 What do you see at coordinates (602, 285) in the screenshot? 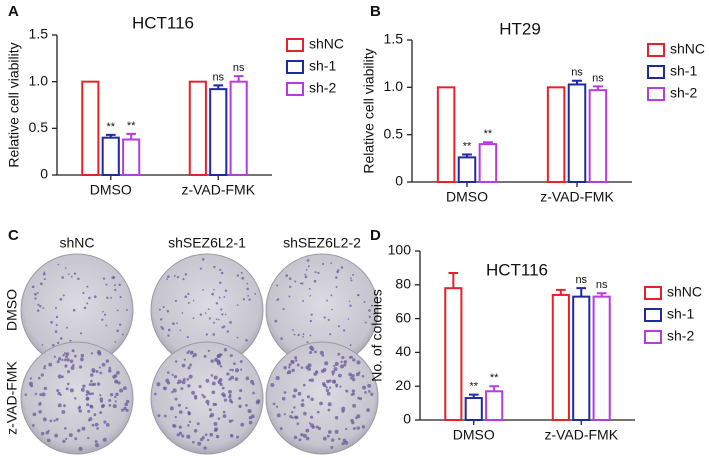
I see `significance-label: ns` at bounding box center [602, 285].